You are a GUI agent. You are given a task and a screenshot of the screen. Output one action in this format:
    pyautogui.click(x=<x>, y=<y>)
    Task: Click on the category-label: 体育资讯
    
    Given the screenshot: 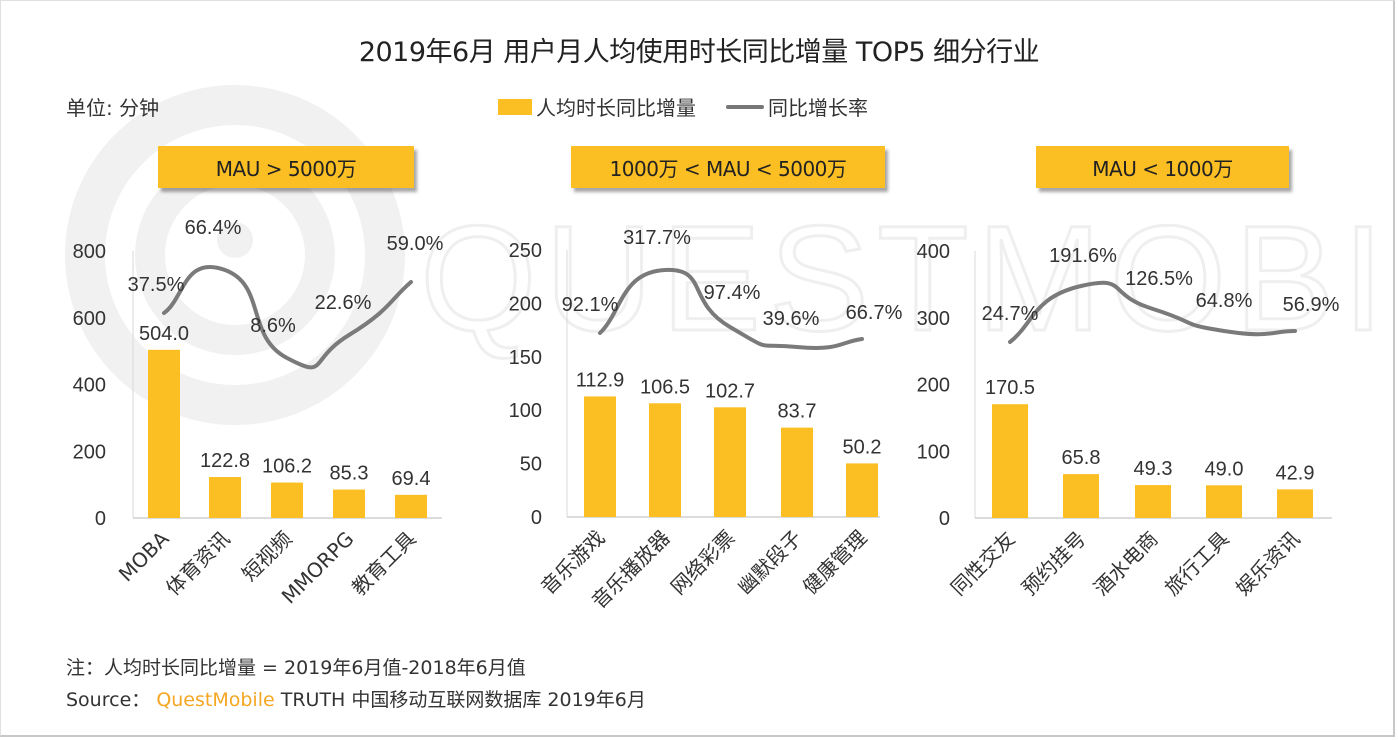 What is the action you would take?
    pyautogui.click(x=198, y=564)
    